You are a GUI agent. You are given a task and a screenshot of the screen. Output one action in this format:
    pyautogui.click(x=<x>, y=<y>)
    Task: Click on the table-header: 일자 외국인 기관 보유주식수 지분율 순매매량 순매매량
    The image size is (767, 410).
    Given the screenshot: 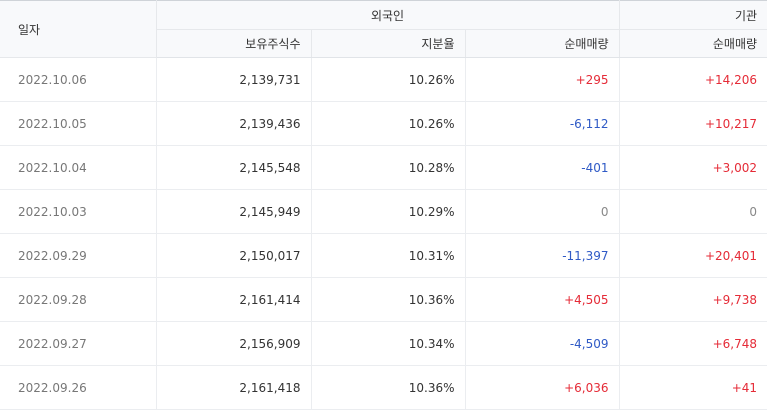 What is the action you would take?
    pyautogui.click(x=383, y=29)
    